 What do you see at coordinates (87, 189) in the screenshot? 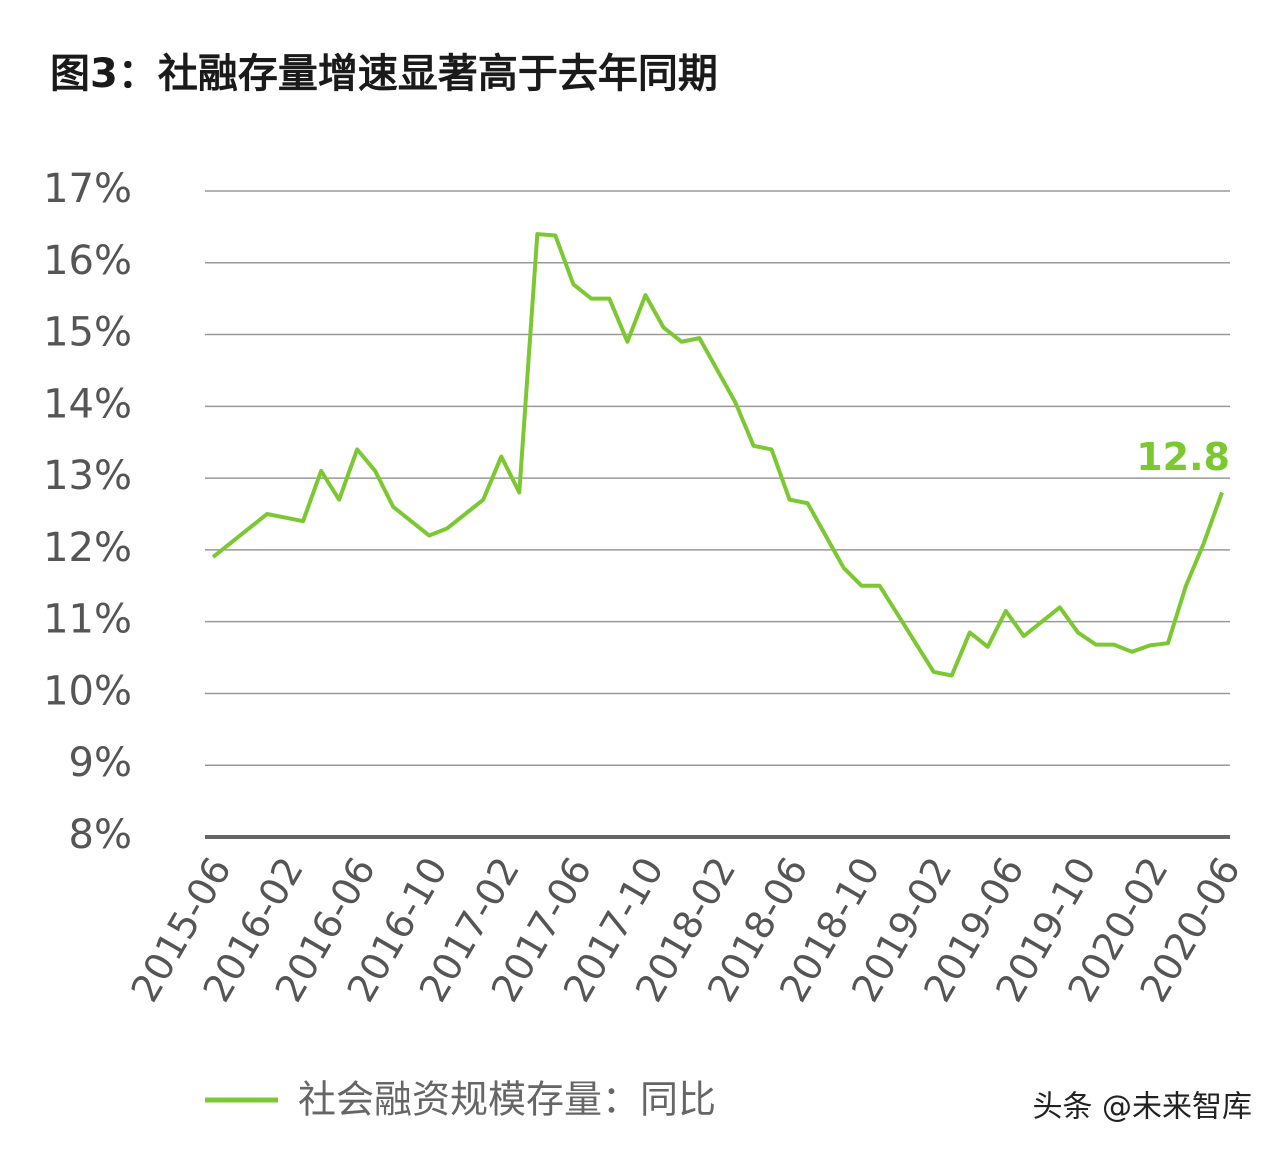
I see `y-tick-label: 17%` at bounding box center [87, 189].